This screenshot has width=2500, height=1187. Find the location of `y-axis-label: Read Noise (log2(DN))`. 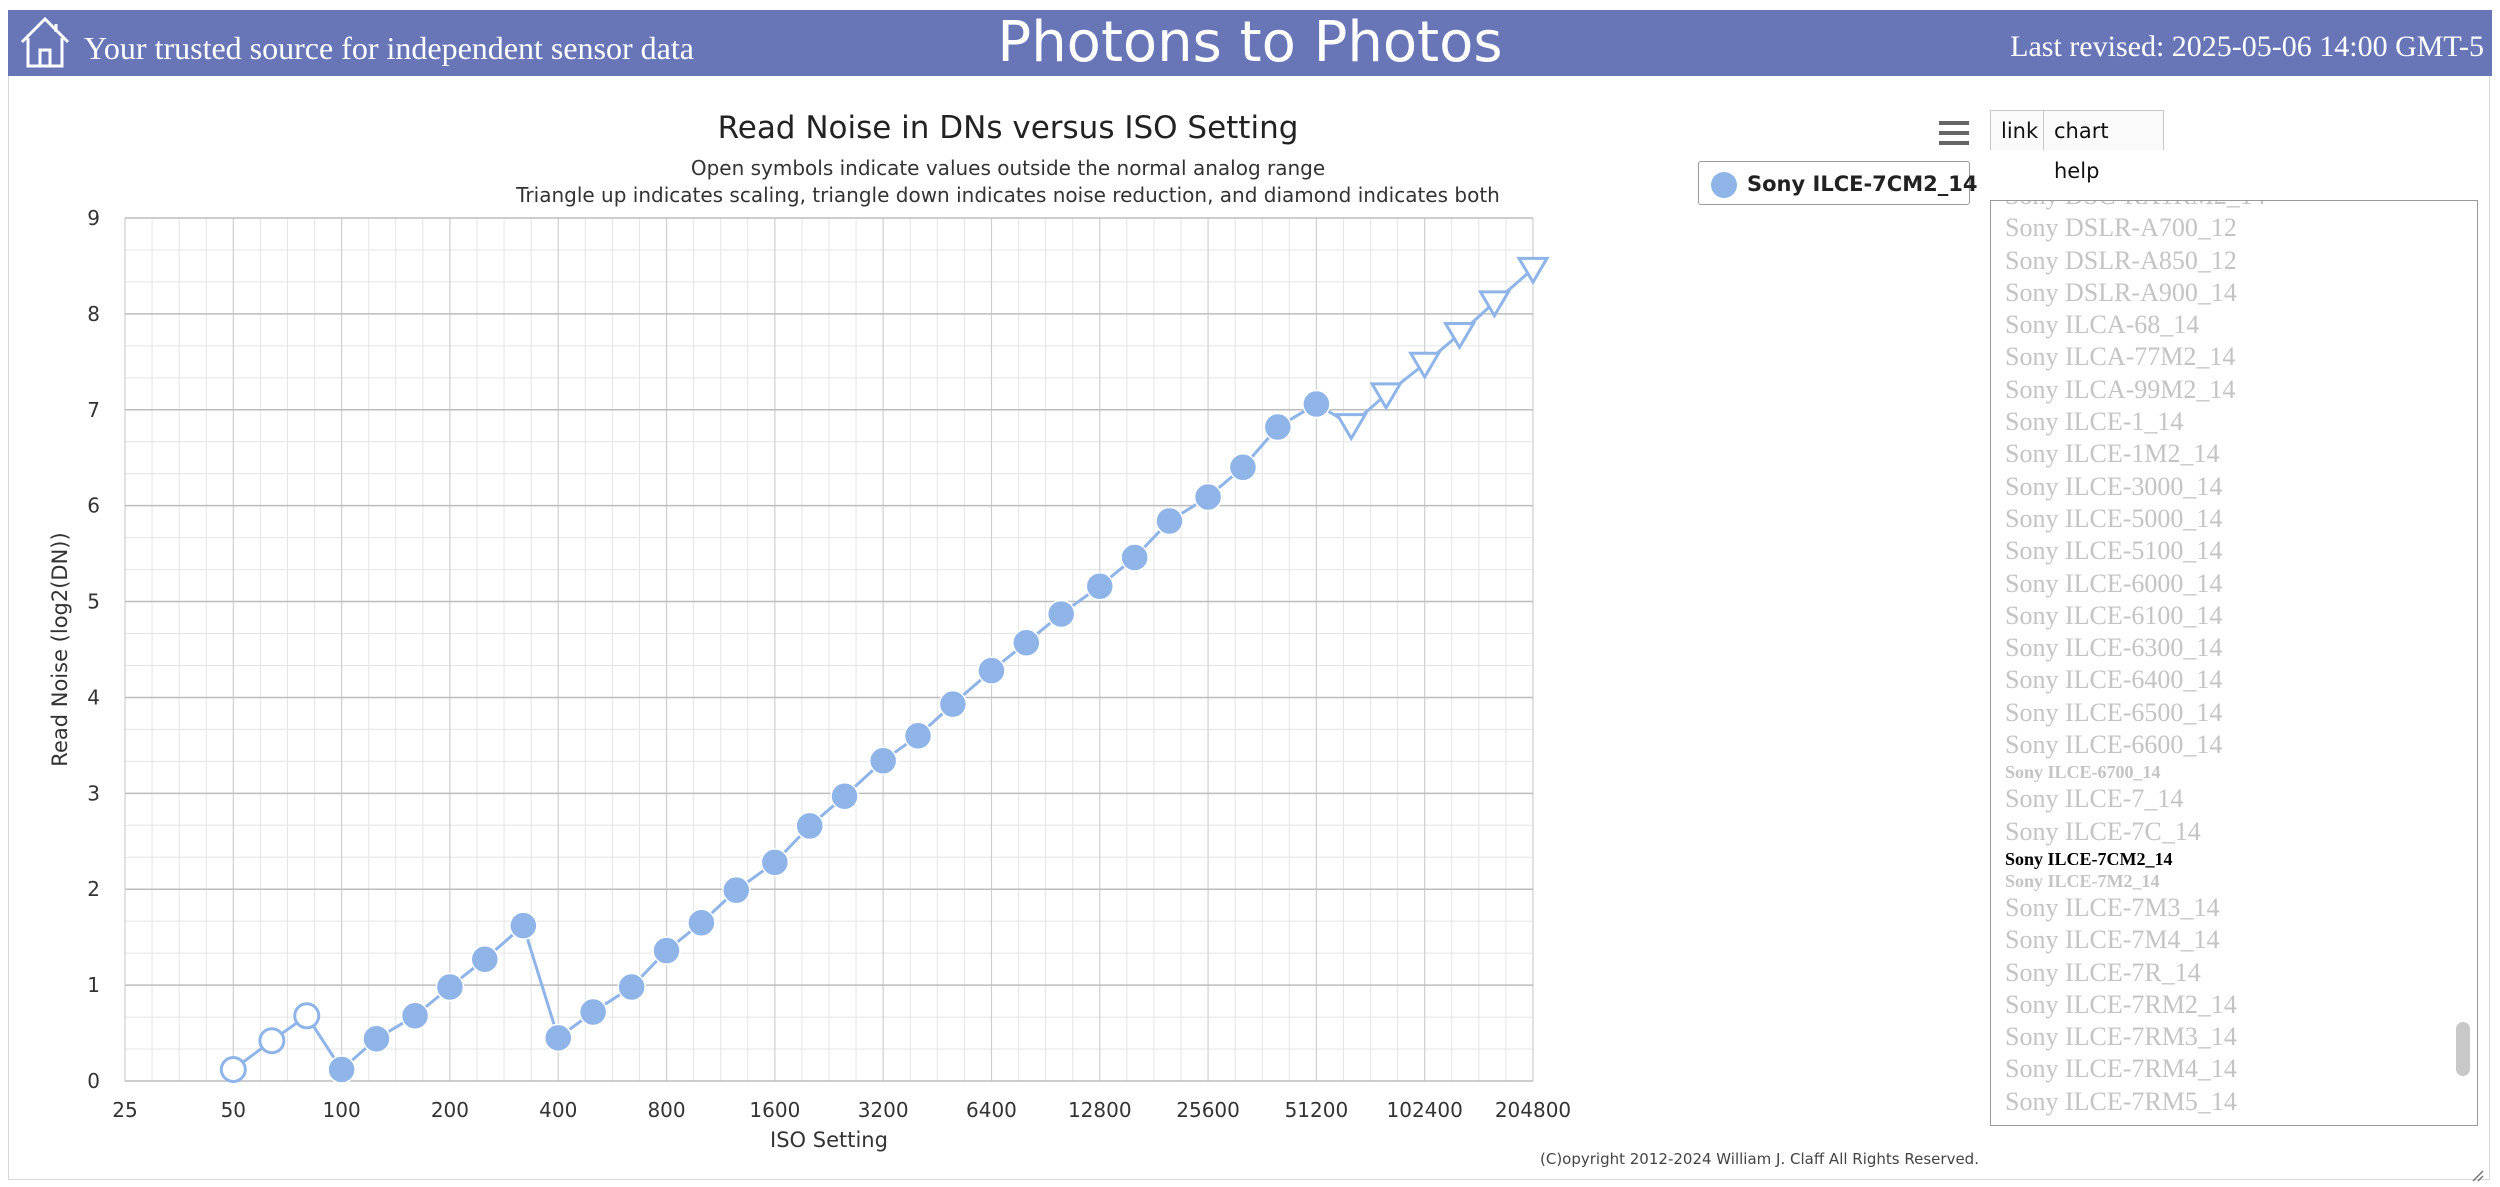

y-axis-label: Read Noise (log2(DN)) is located at coordinates (60, 649).